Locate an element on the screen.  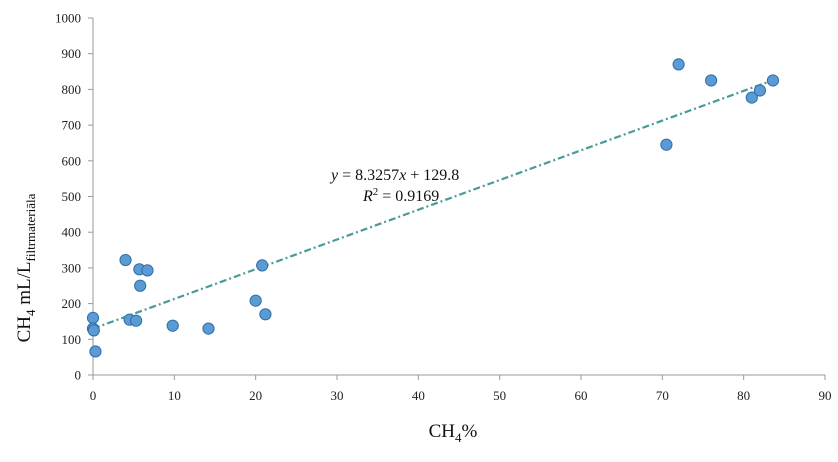
trendline-equation: y = 8.3257x + 129.8 is located at coordinates (394, 175).